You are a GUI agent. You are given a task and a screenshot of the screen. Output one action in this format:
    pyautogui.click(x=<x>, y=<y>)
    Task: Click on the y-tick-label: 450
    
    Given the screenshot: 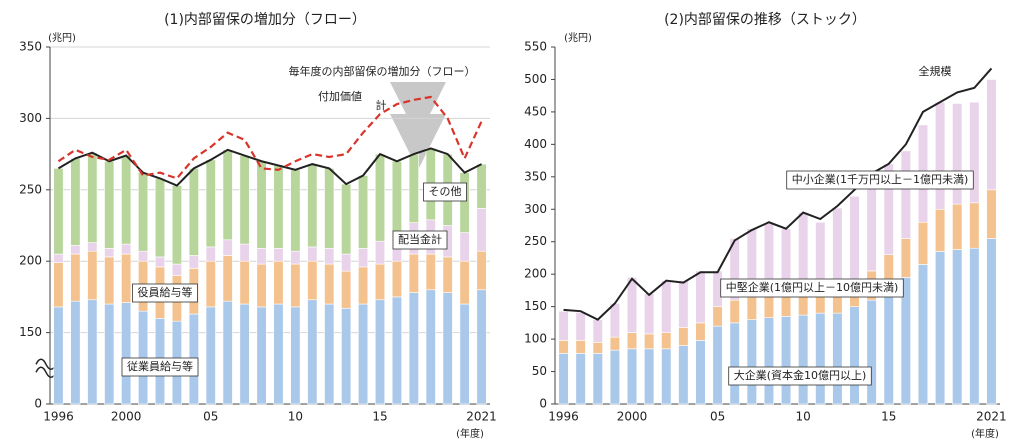 What is the action you would take?
    pyautogui.click(x=535, y=111)
    